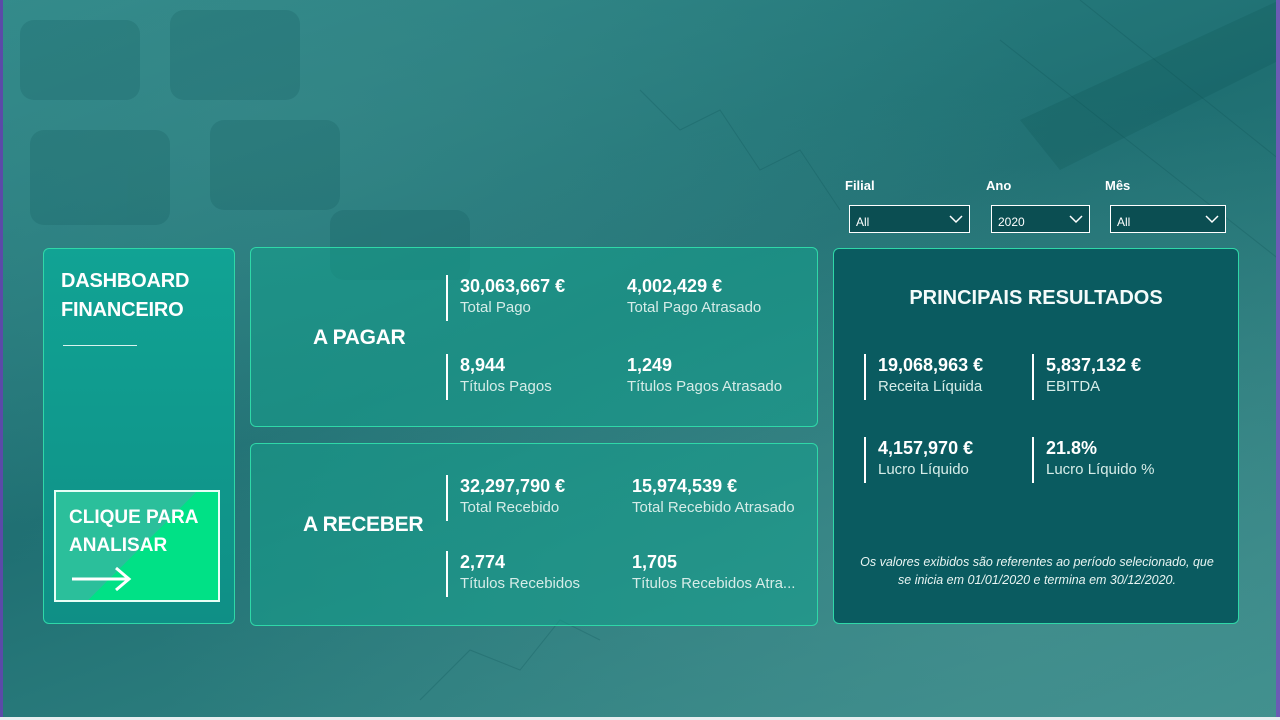 This screenshot has height=720, width=1280. Describe the element at coordinates (134, 517) in the screenshot. I see `analyze-button-label-line1: CLIQUE PARA` at that location.